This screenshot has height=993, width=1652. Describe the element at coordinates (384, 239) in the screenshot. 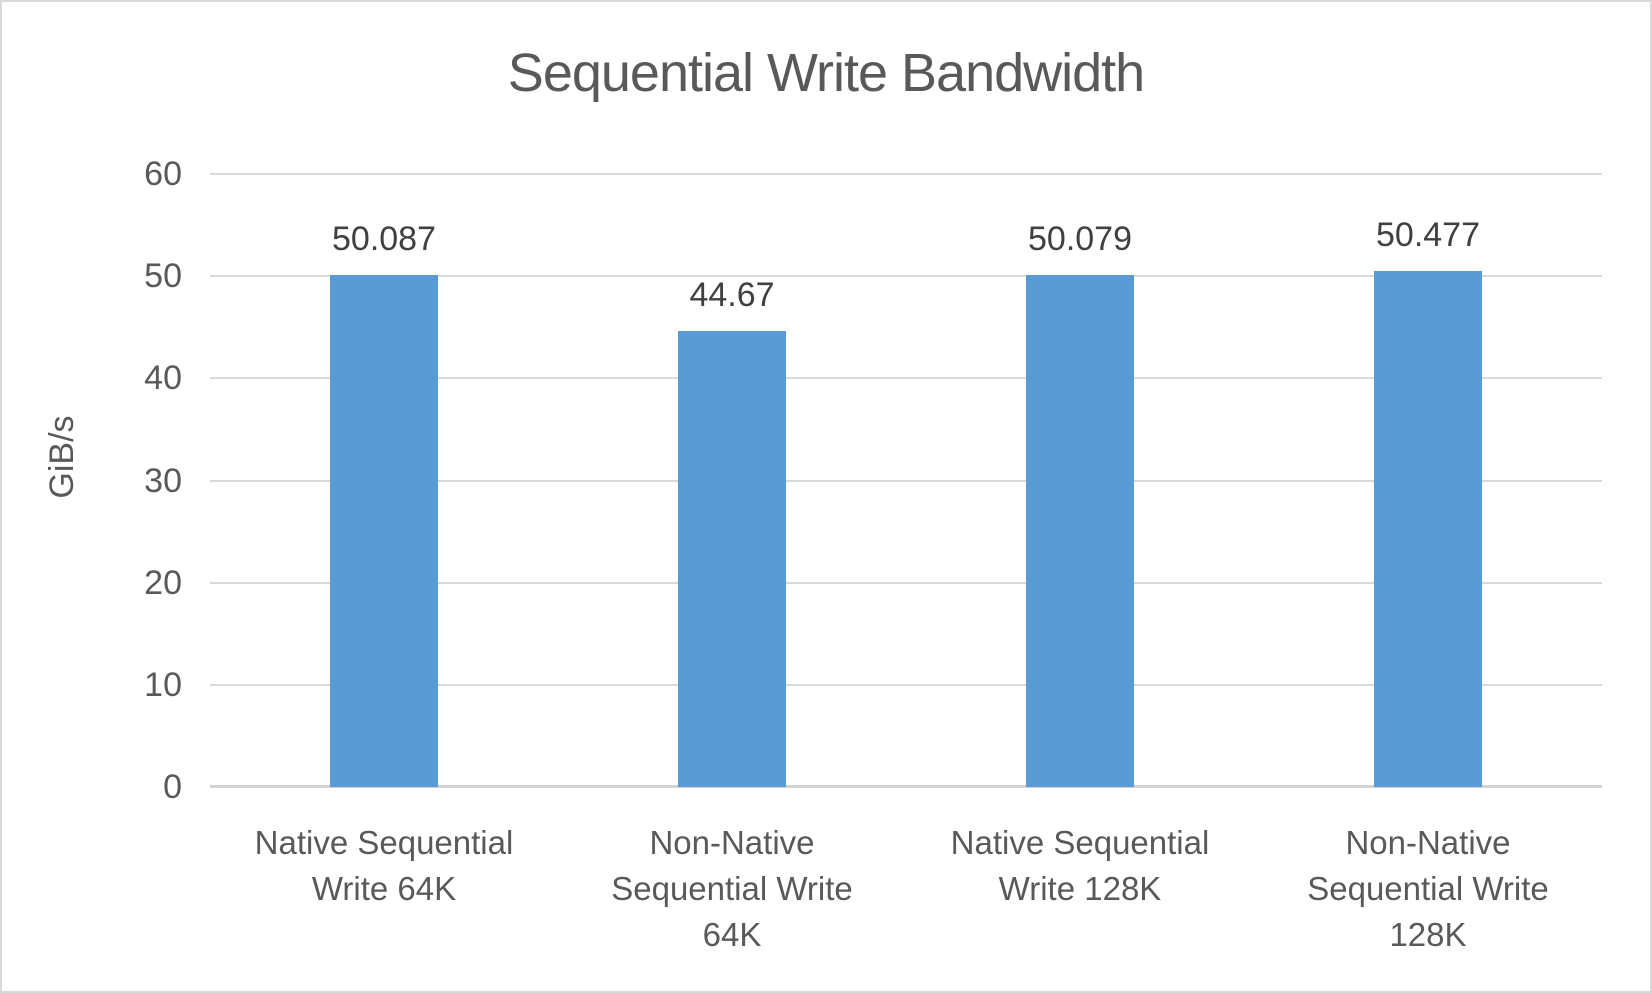

I see `bar-value-label: 50.087` at that location.